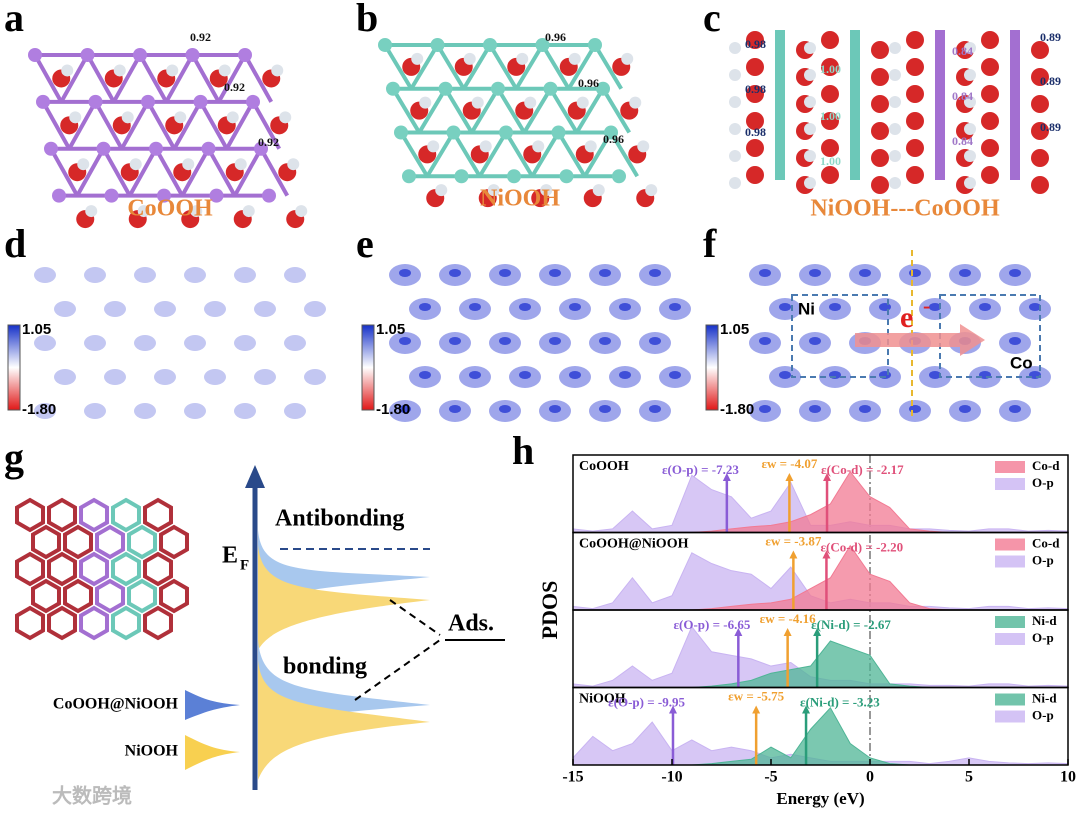 The image size is (1080, 816). Describe the element at coordinates (365, 243) in the screenshot. I see `panel-label: e` at that location.